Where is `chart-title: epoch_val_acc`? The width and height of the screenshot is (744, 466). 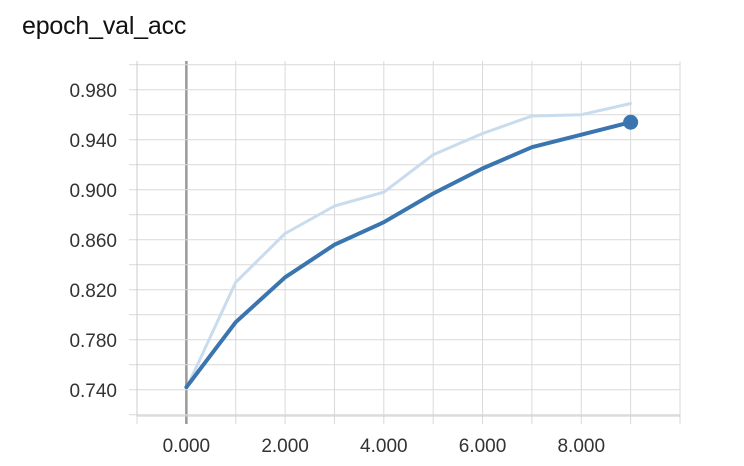 chart-title: epoch_val_acc is located at coordinates (104, 26).